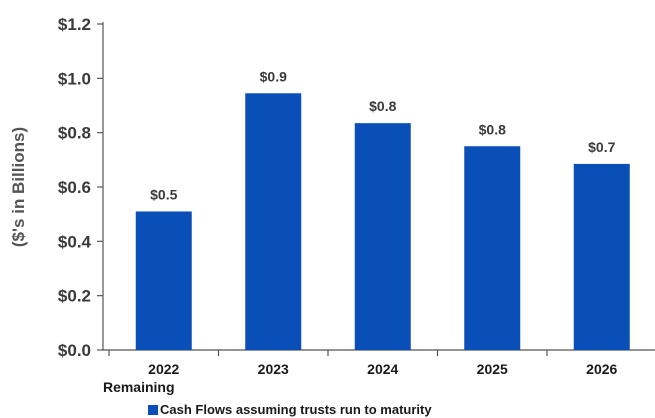 The height and width of the screenshot is (418, 655). I want to click on data-label: $0.9, so click(273, 76).